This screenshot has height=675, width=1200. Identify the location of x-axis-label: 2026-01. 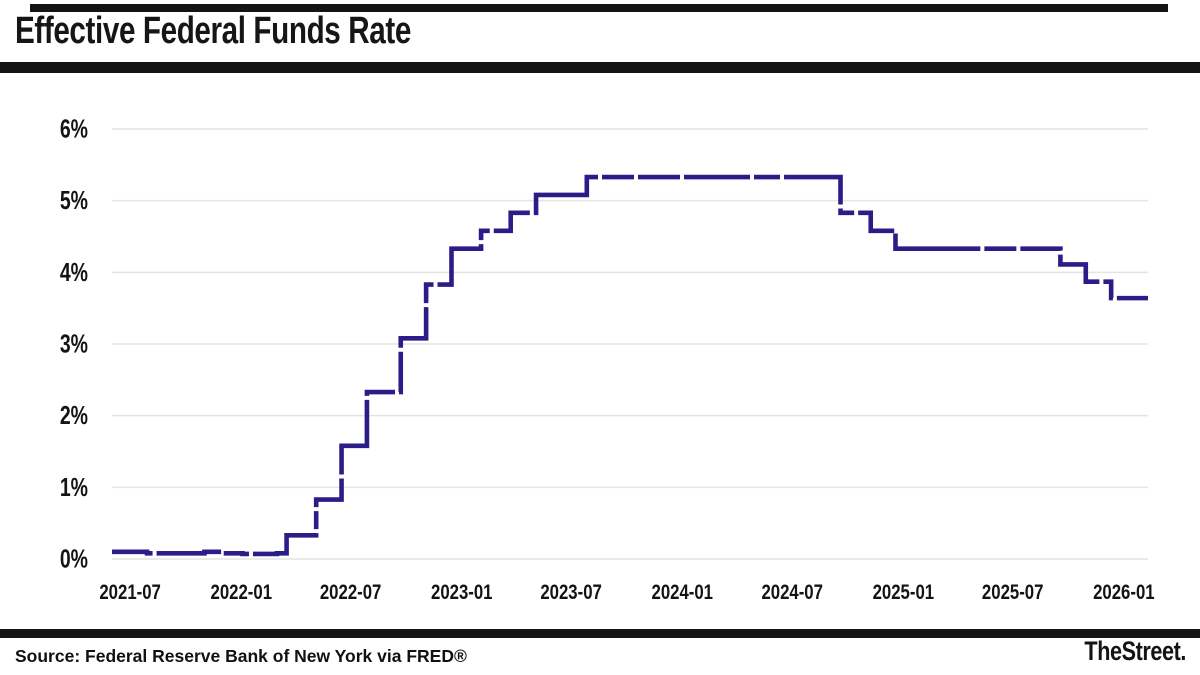
(1124, 592).